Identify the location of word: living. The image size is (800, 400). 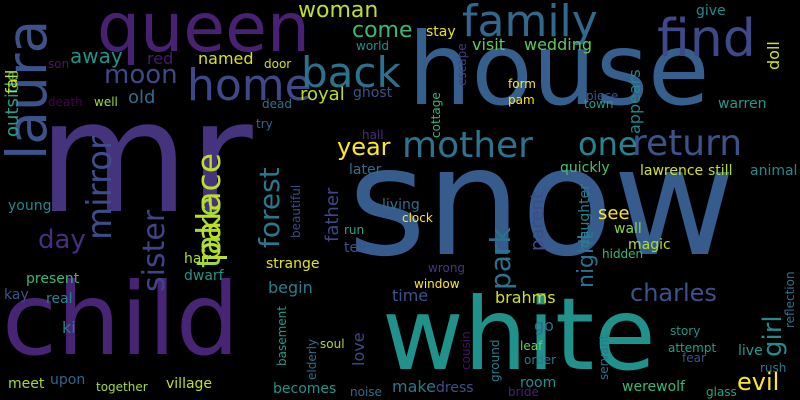
(401, 205).